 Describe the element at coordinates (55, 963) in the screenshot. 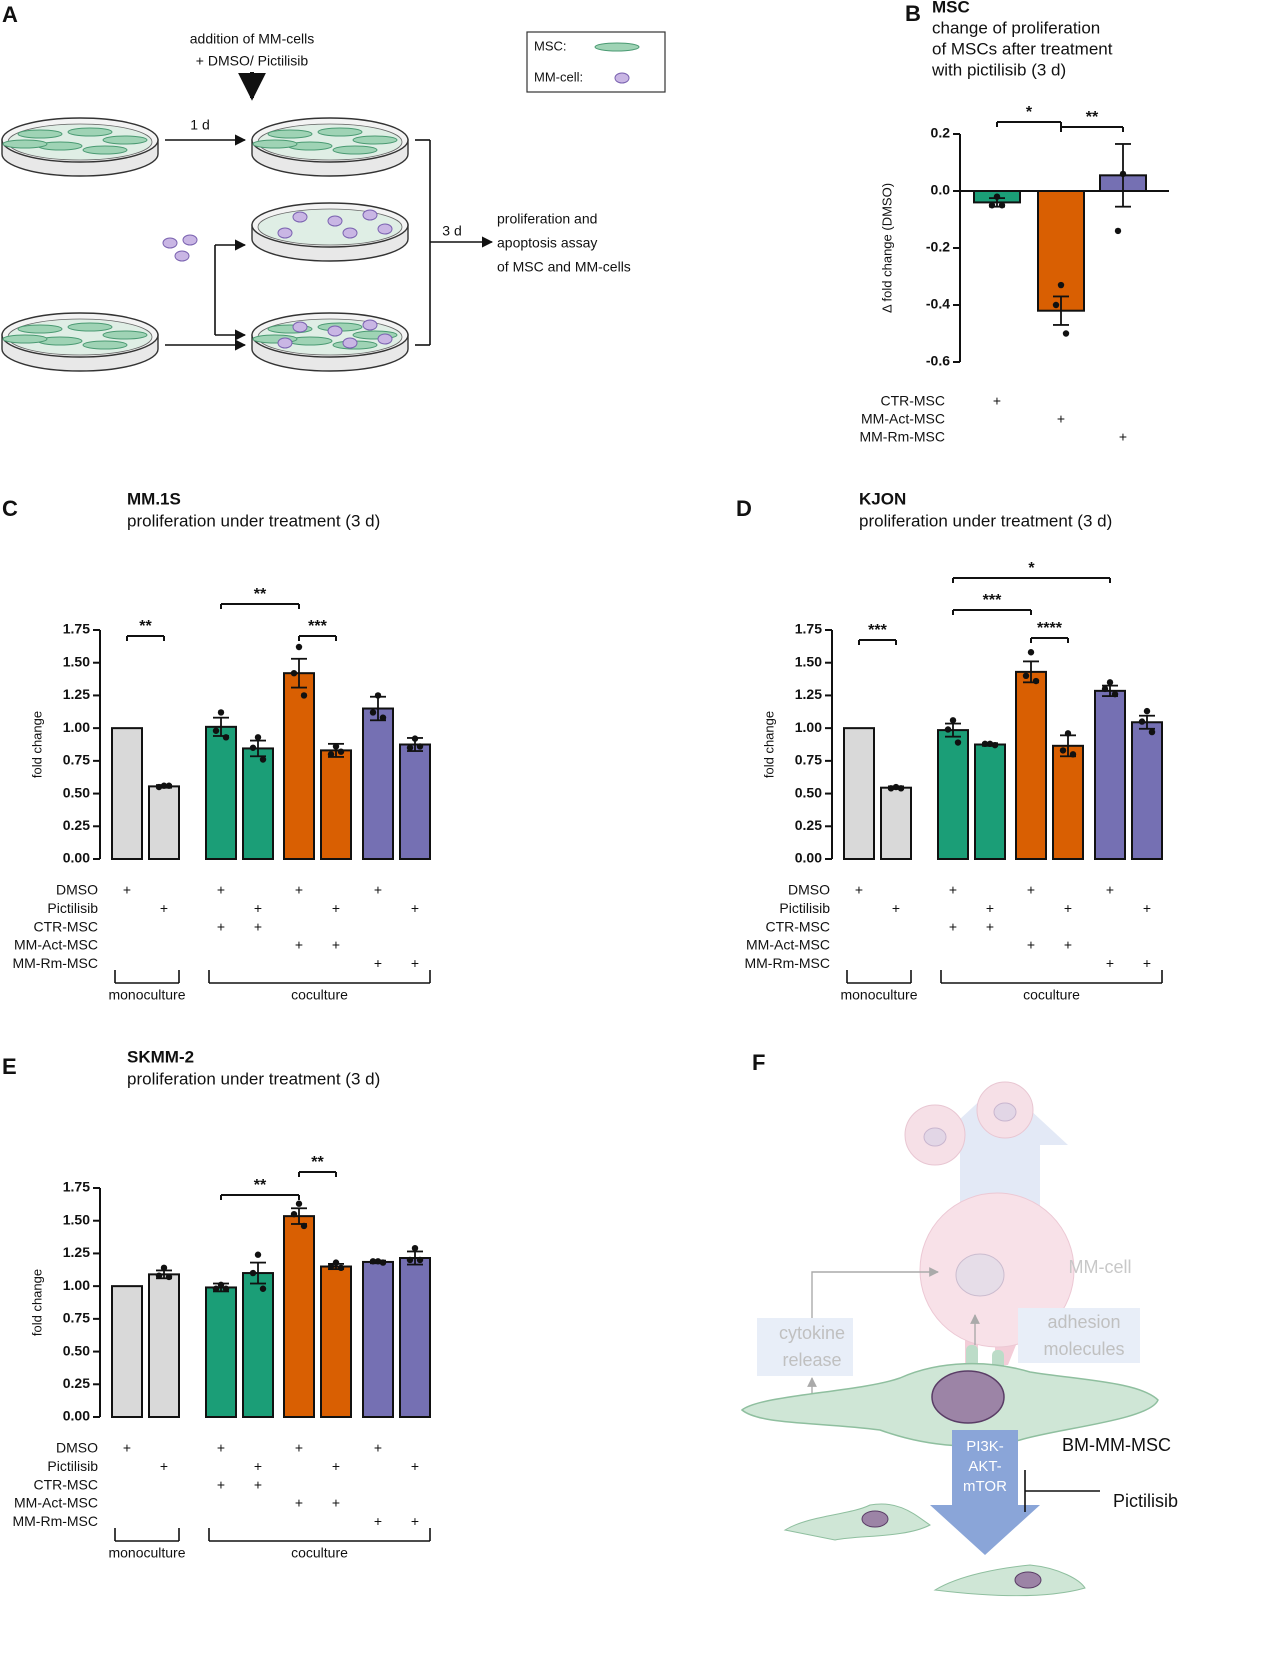

I see `row-label: MM-Rm-MSC` at that location.